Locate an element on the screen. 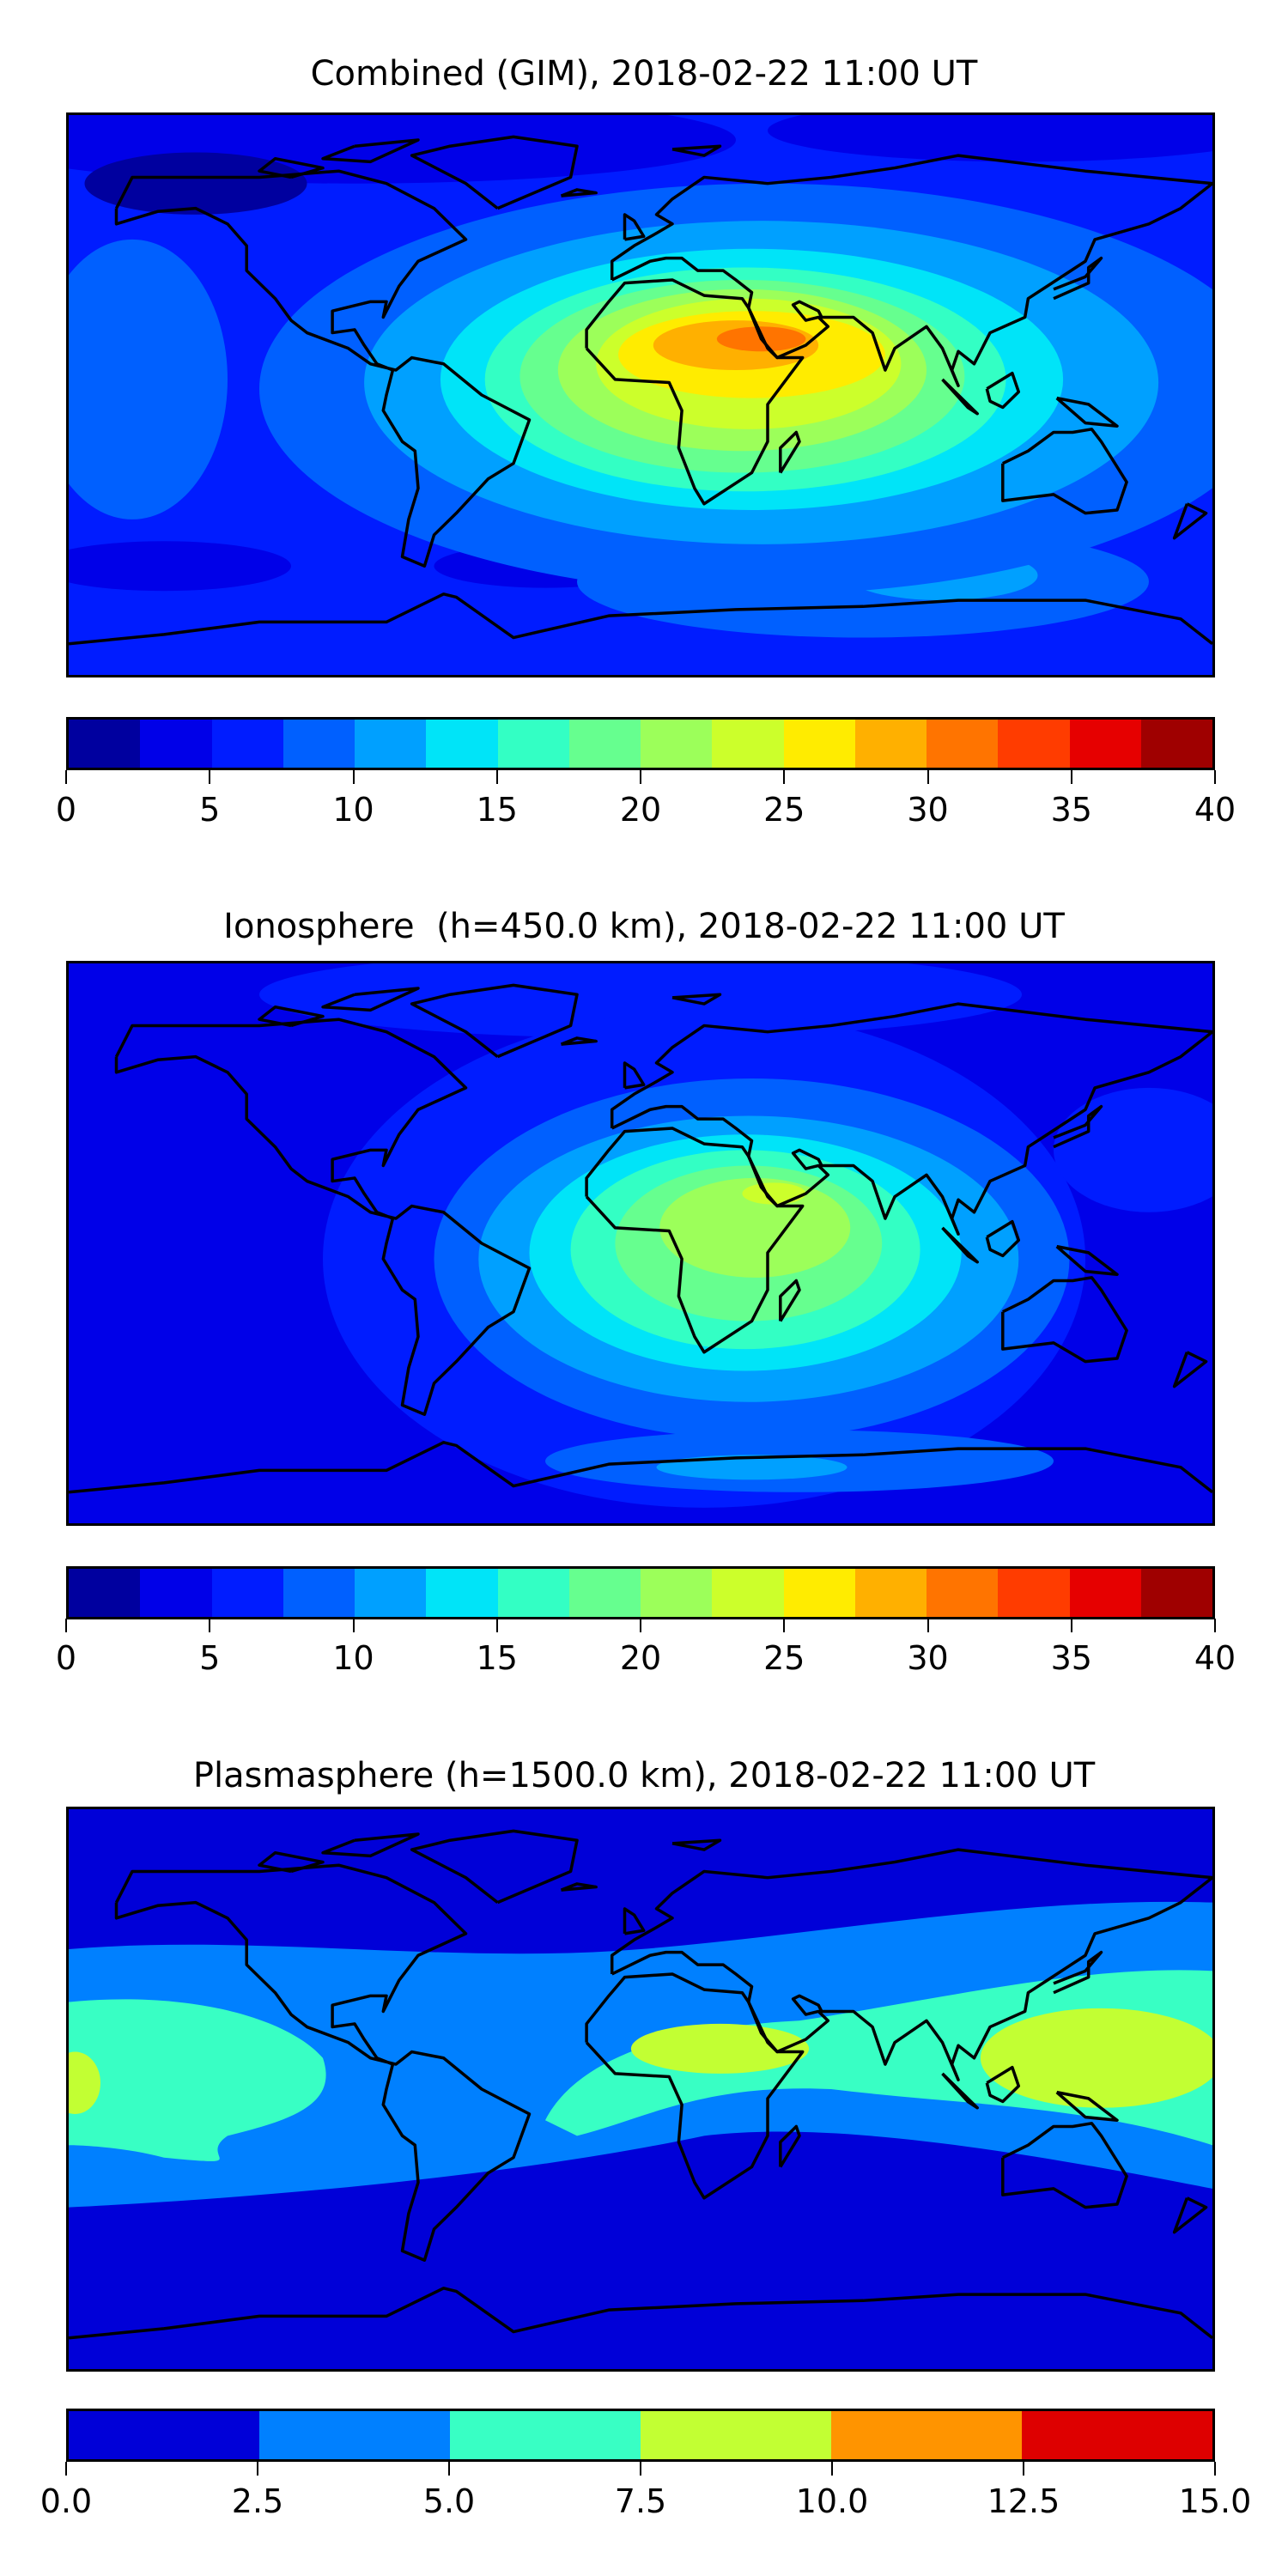  colorbar-tick-label: 7.5 is located at coordinates (640, 2501).